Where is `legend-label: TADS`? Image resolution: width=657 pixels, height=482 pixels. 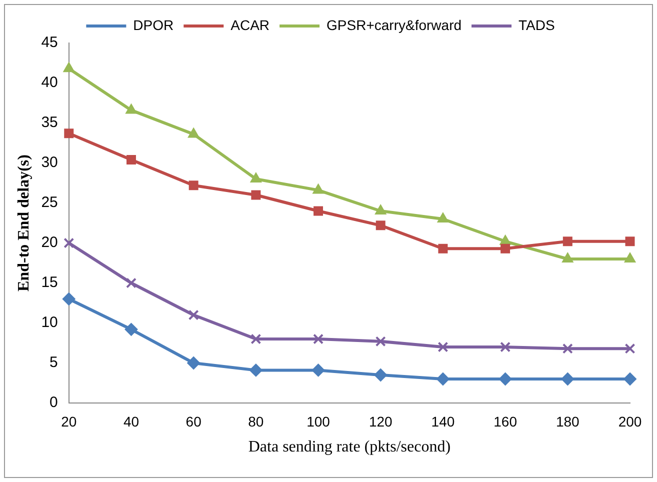
legend-label: TADS is located at coordinates (536, 24).